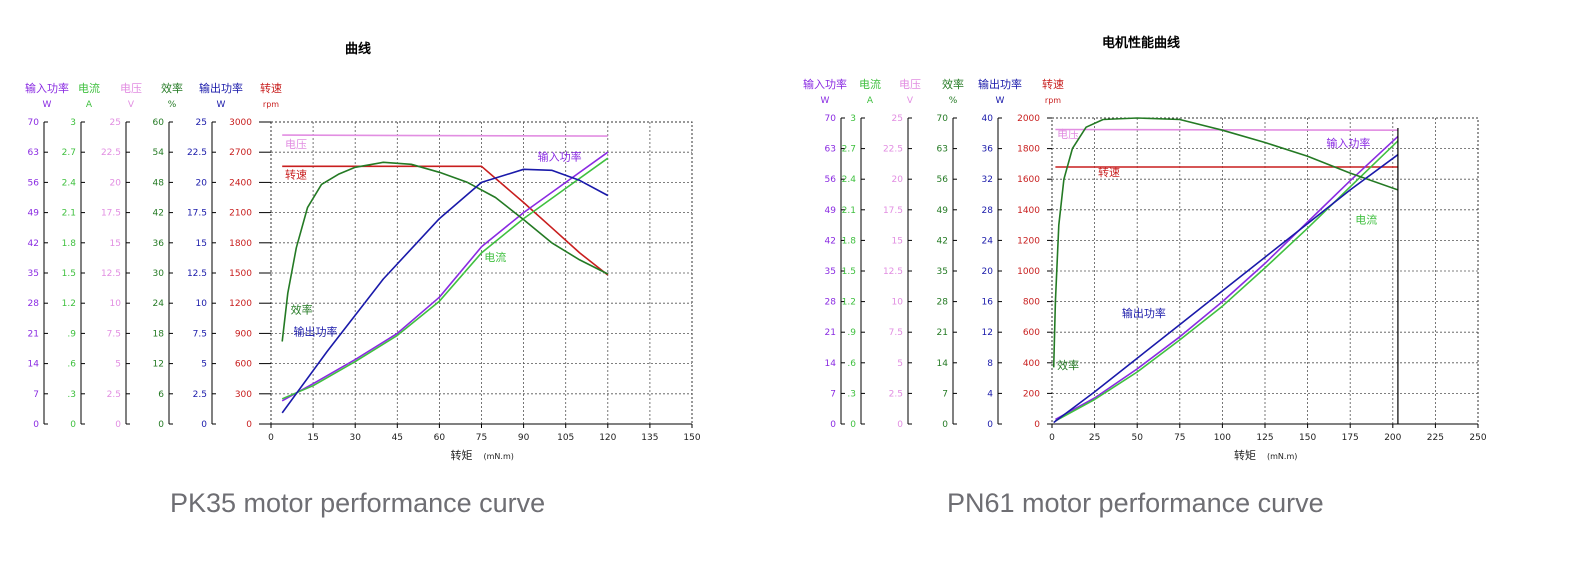 Image resolution: width=1586 pixels, height=572 pixels. Describe the element at coordinates (1028, 272) in the screenshot. I see `y-tick-label-speed: 1000` at that location.